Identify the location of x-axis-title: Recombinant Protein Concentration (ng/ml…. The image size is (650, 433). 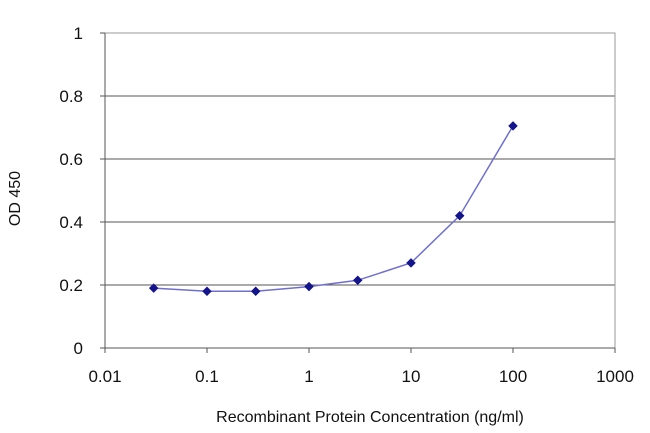
(370, 417).